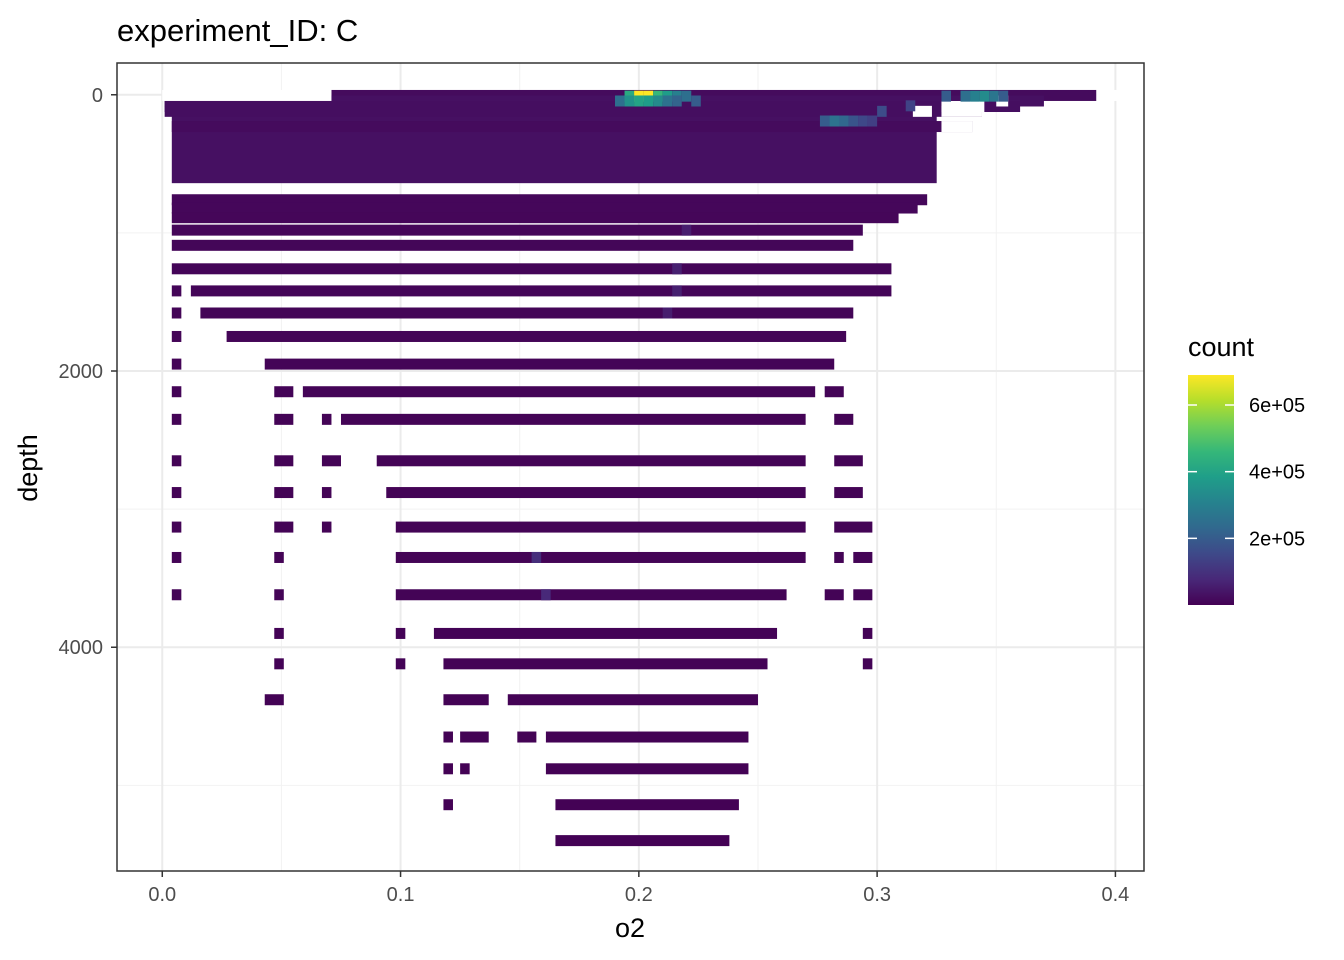  Describe the element at coordinates (97, 96) in the screenshot. I see `y-tick-label: 0` at that location.